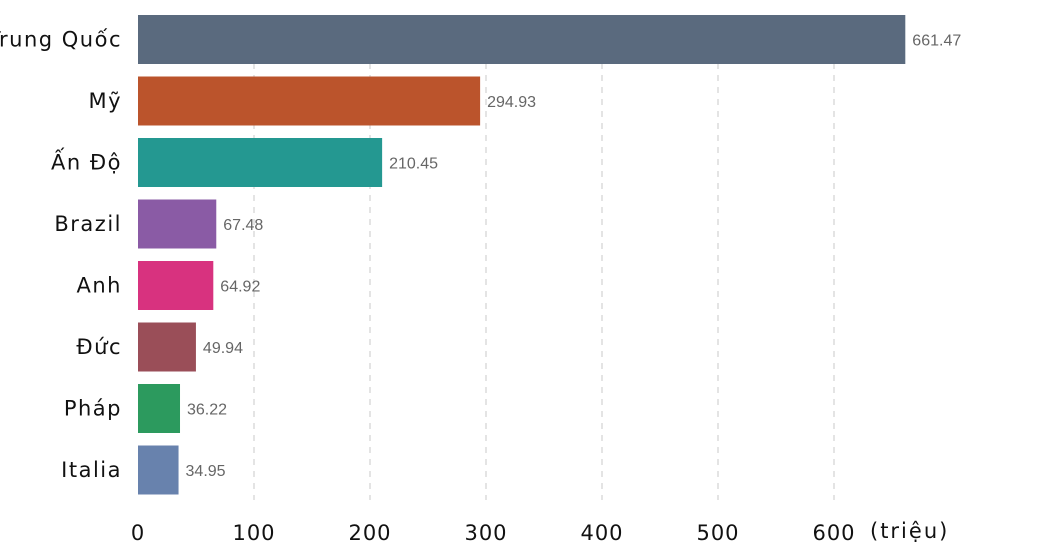 The width and height of the screenshot is (1052, 558). I want to click on category-label-7: Italia, so click(91, 470).